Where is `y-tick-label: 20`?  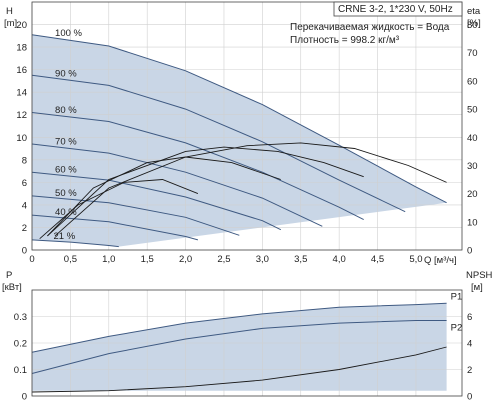
y-tick-label: 20 is located at coordinates (21, 25).